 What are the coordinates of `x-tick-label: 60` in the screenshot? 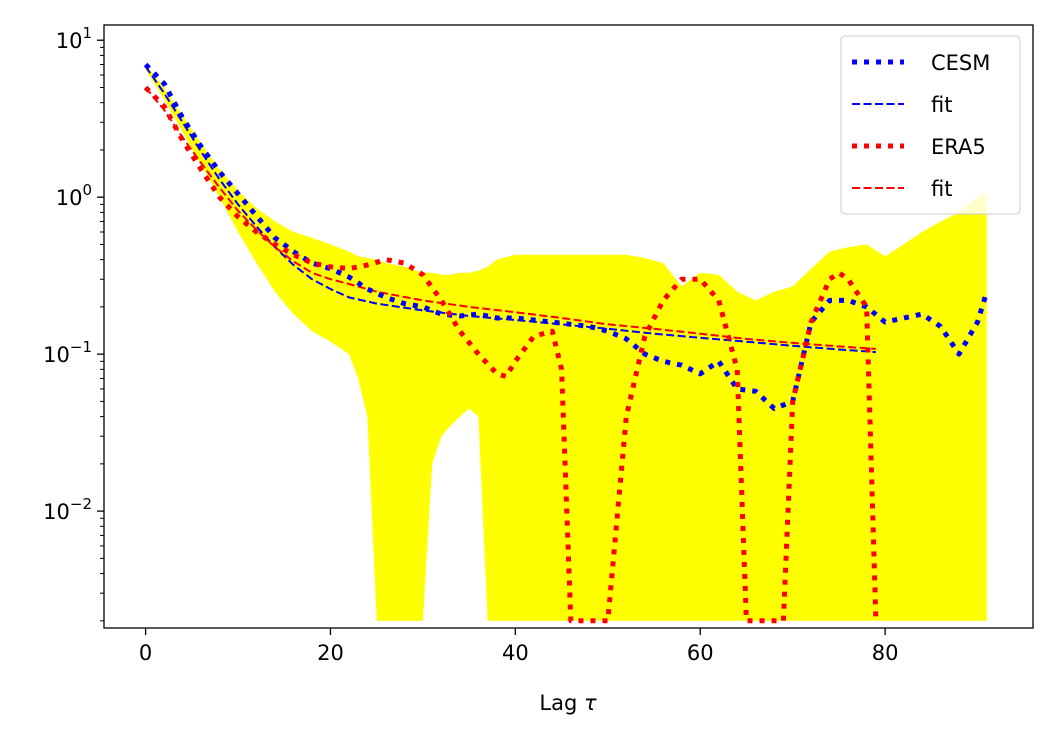 It's located at (700, 653).